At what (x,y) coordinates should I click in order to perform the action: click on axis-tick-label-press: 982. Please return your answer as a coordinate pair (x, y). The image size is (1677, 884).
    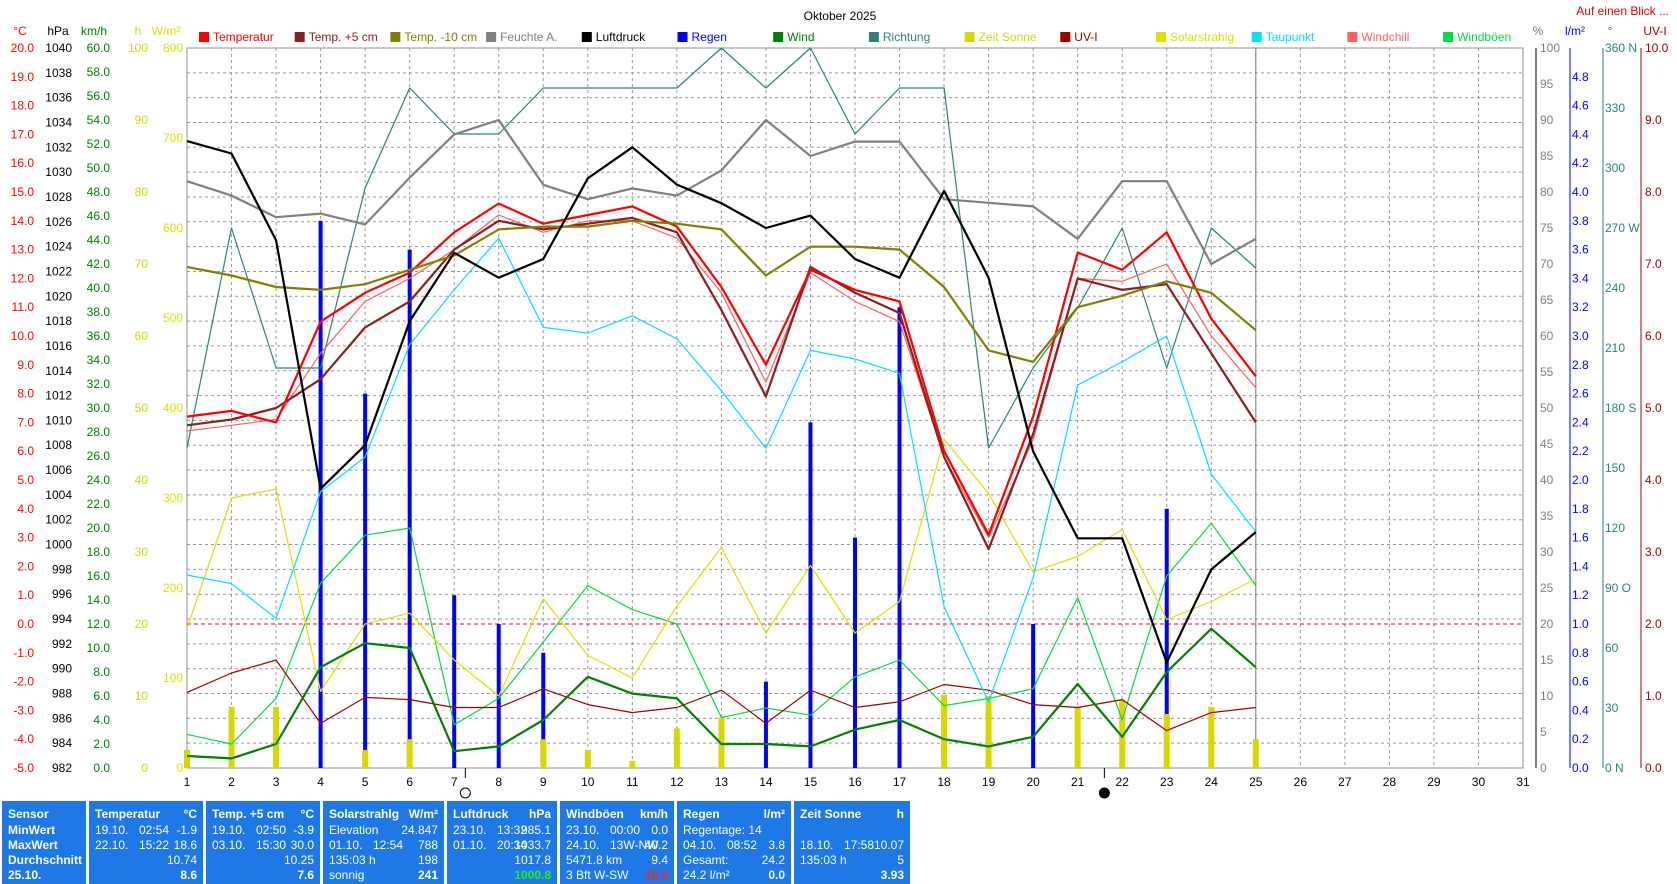
    Looking at the image, I should click on (62, 768).